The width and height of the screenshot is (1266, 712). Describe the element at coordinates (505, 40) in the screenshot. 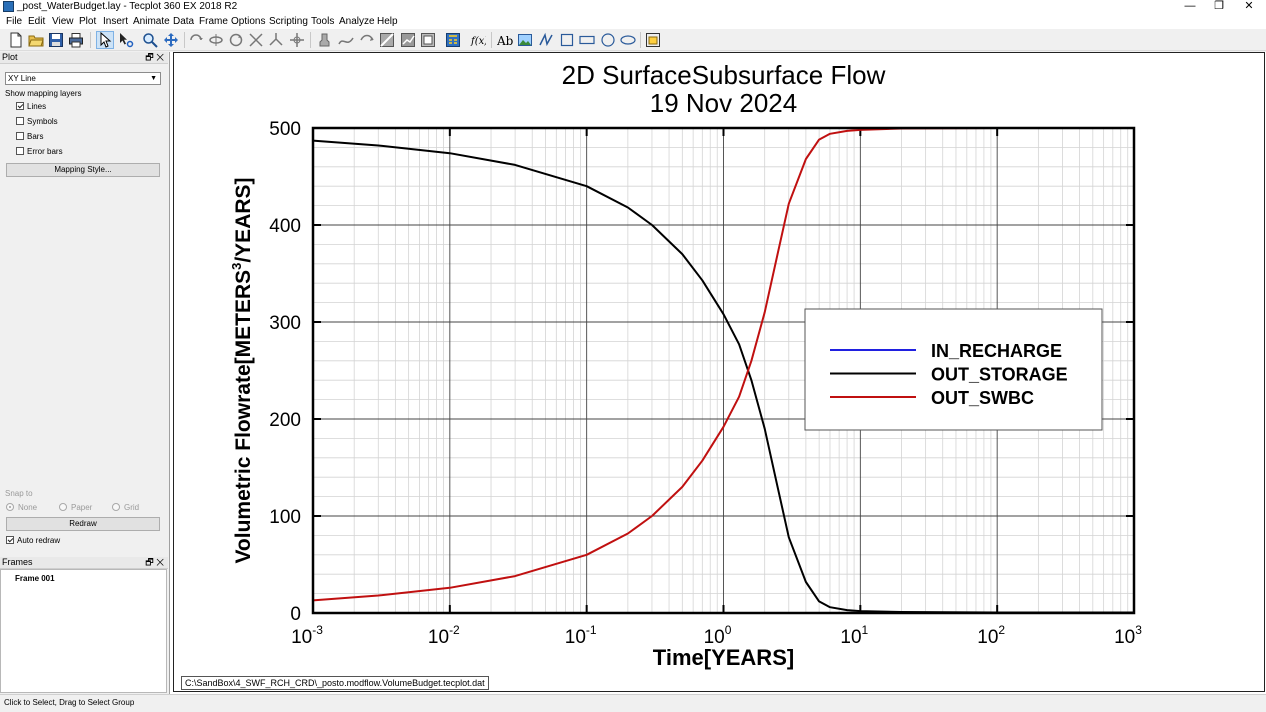

I see `text-tool-icon: Ab` at that location.